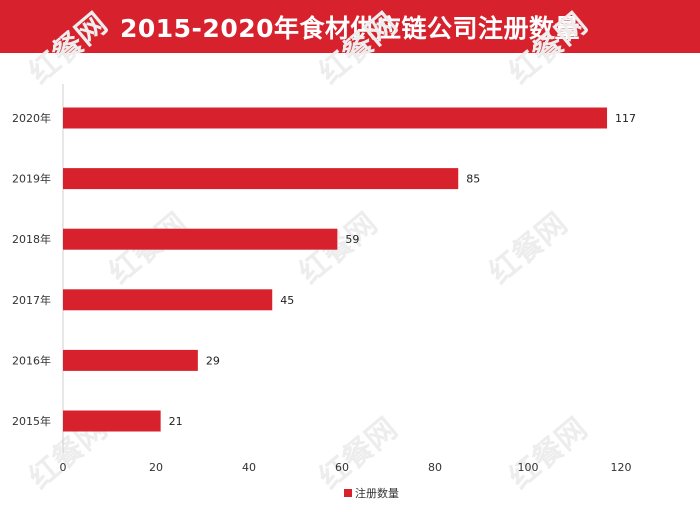 The width and height of the screenshot is (700, 517). Describe the element at coordinates (377, 493) in the screenshot. I see `legend-label: 注册数量` at that location.